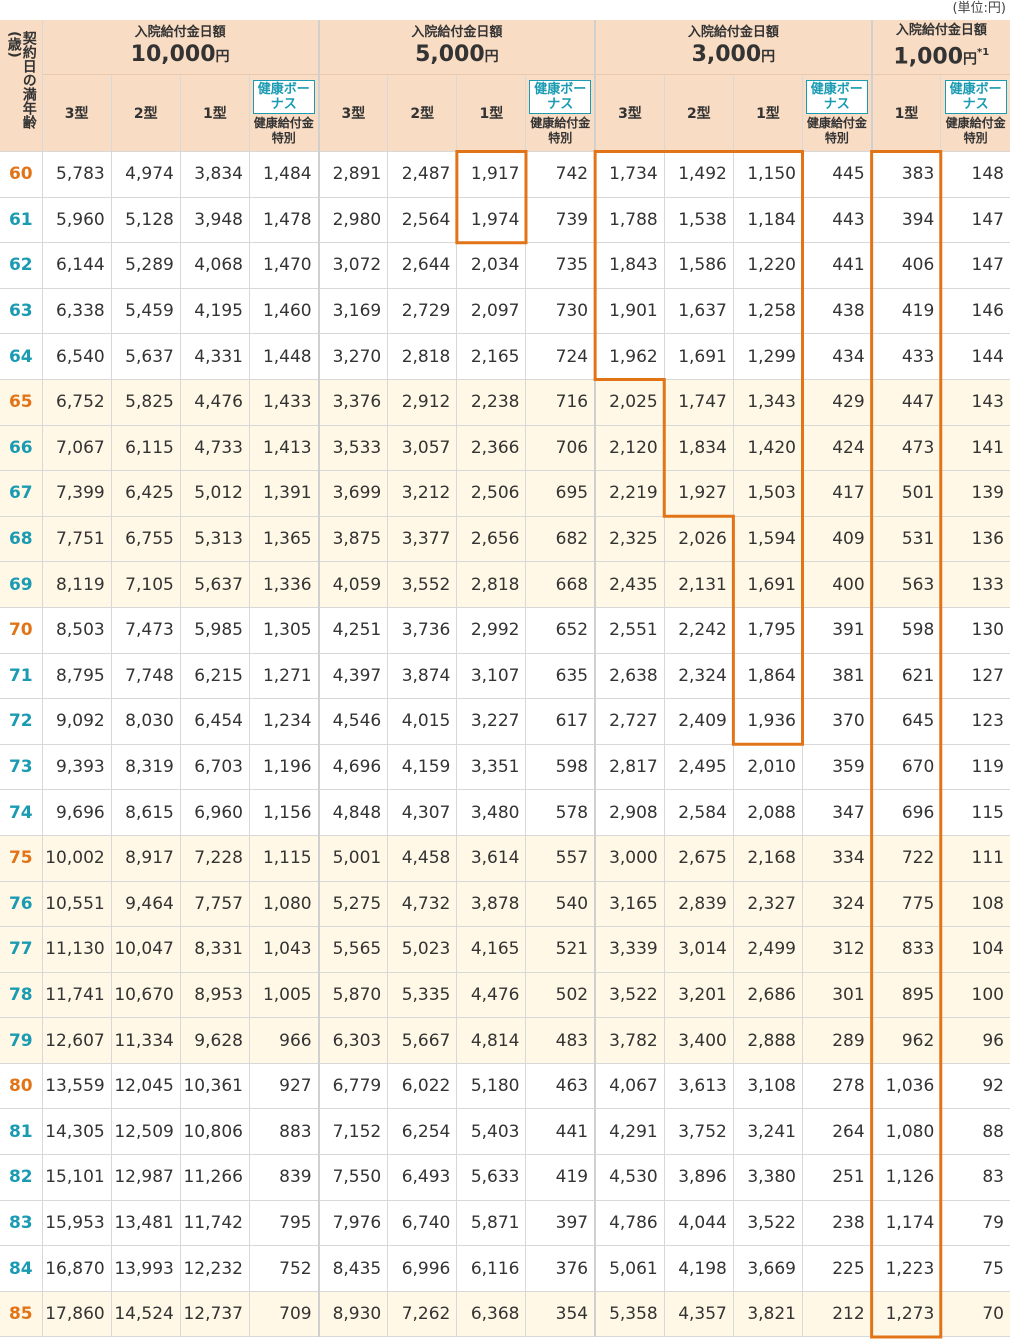 This screenshot has width=1010, height=1342. What do you see at coordinates (284, 1086) in the screenshot?
I see `value-cell: 927` at bounding box center [284, 1086].